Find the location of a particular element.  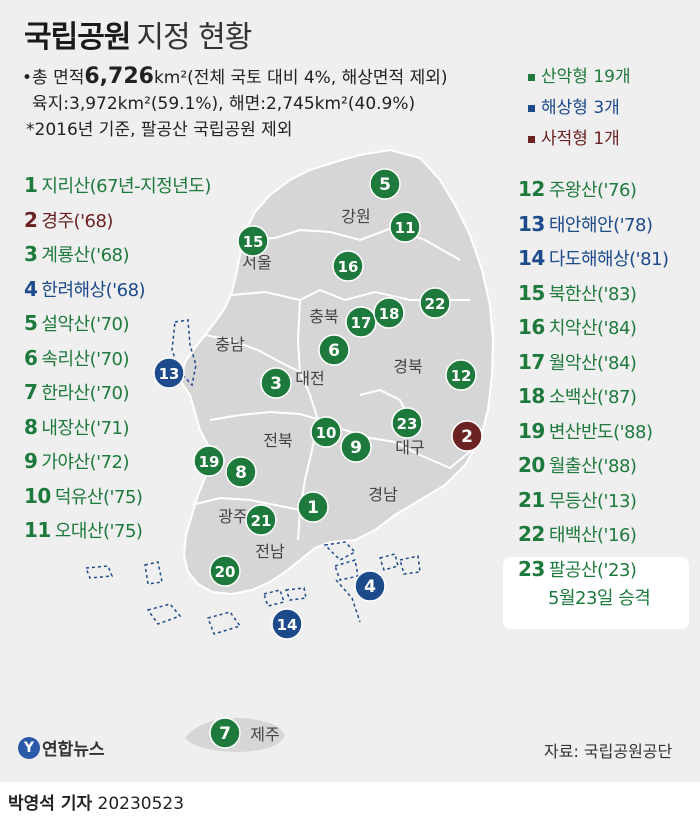

park-list-item: 10 덕유산('75) is located at coordinates (83, 496).